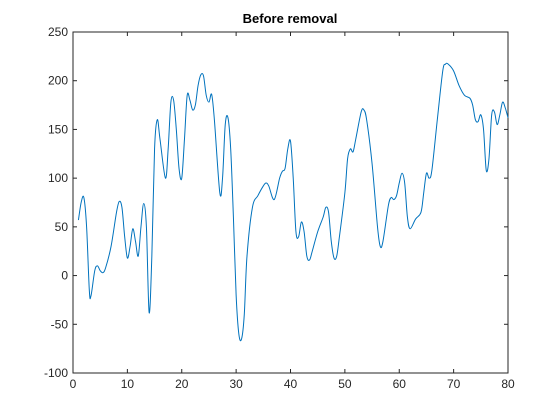 This screenshot has width=560, height=420. Describe the element at coordinates (64, 276) in the screenshot. I see `y-tick-label: 0` at that location.